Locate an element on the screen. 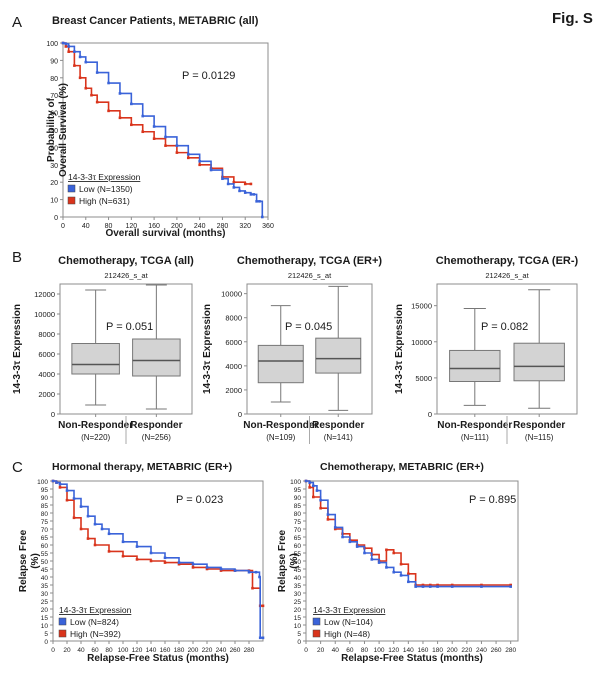 Image resolution: width=600 pixels, height=678 pixels. legend-label-high: High (N=631) is located at coordinates (104, 201).